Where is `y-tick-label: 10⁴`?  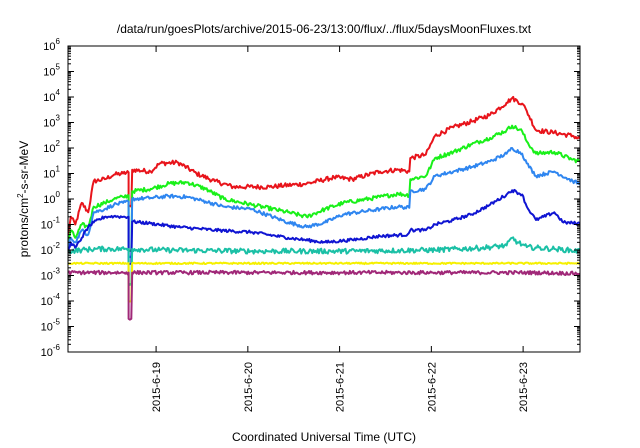
y-tick-label: 10⁴ is located at coordinates (51, 96).